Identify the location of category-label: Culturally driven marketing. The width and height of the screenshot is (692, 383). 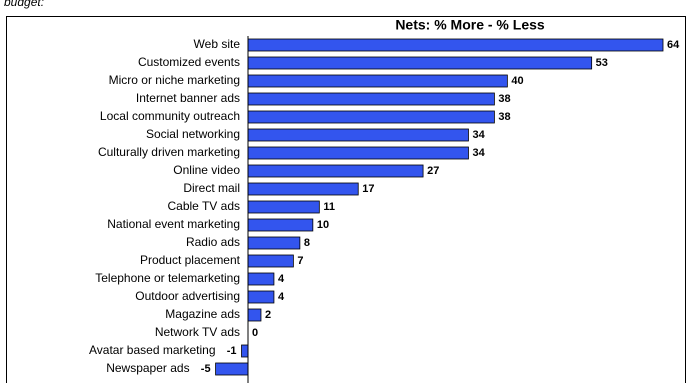
(169, 152).